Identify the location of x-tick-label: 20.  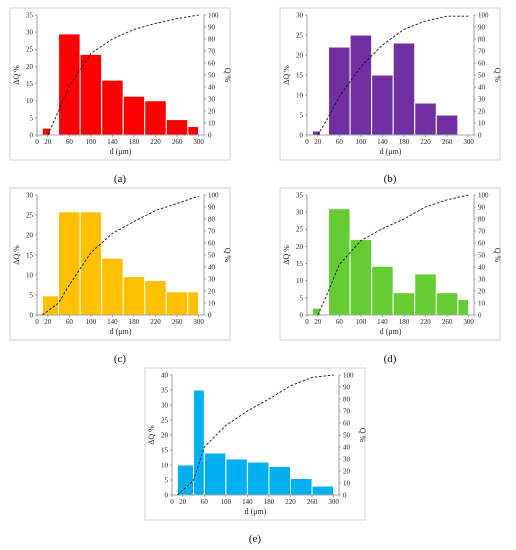
(48, 142).